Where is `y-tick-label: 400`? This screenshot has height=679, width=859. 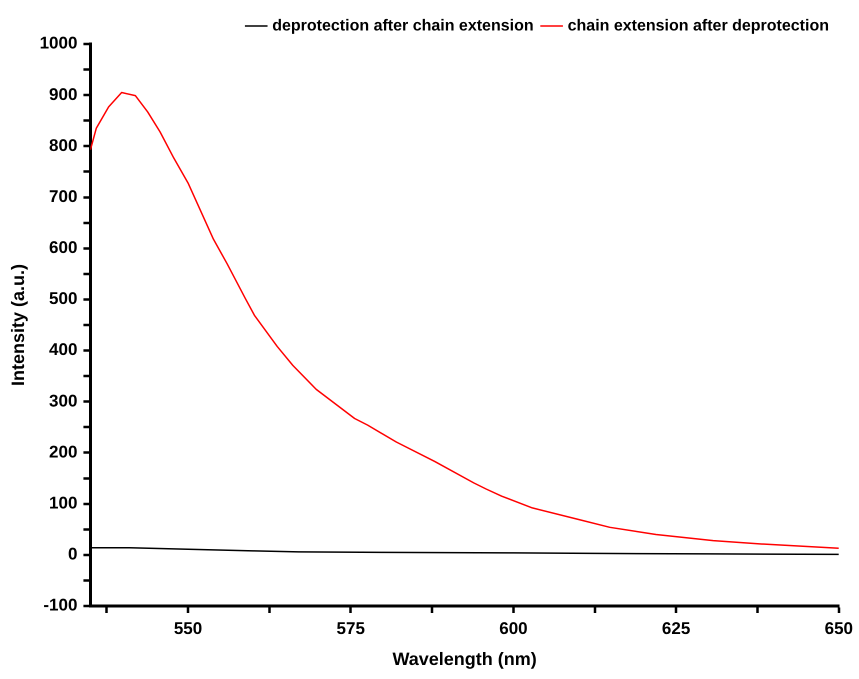
y-tick-label: 400 is located at coordinates (63, 350).